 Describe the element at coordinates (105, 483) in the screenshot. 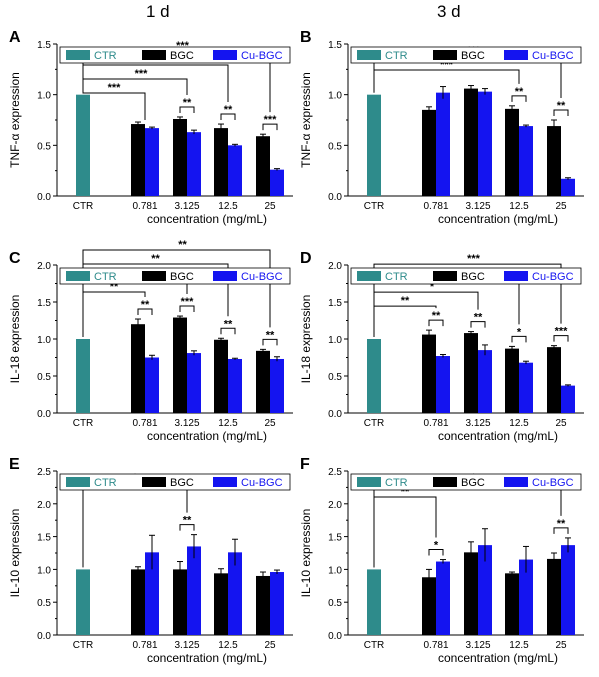

I see `legend-label-ctr: CTR` at that location.